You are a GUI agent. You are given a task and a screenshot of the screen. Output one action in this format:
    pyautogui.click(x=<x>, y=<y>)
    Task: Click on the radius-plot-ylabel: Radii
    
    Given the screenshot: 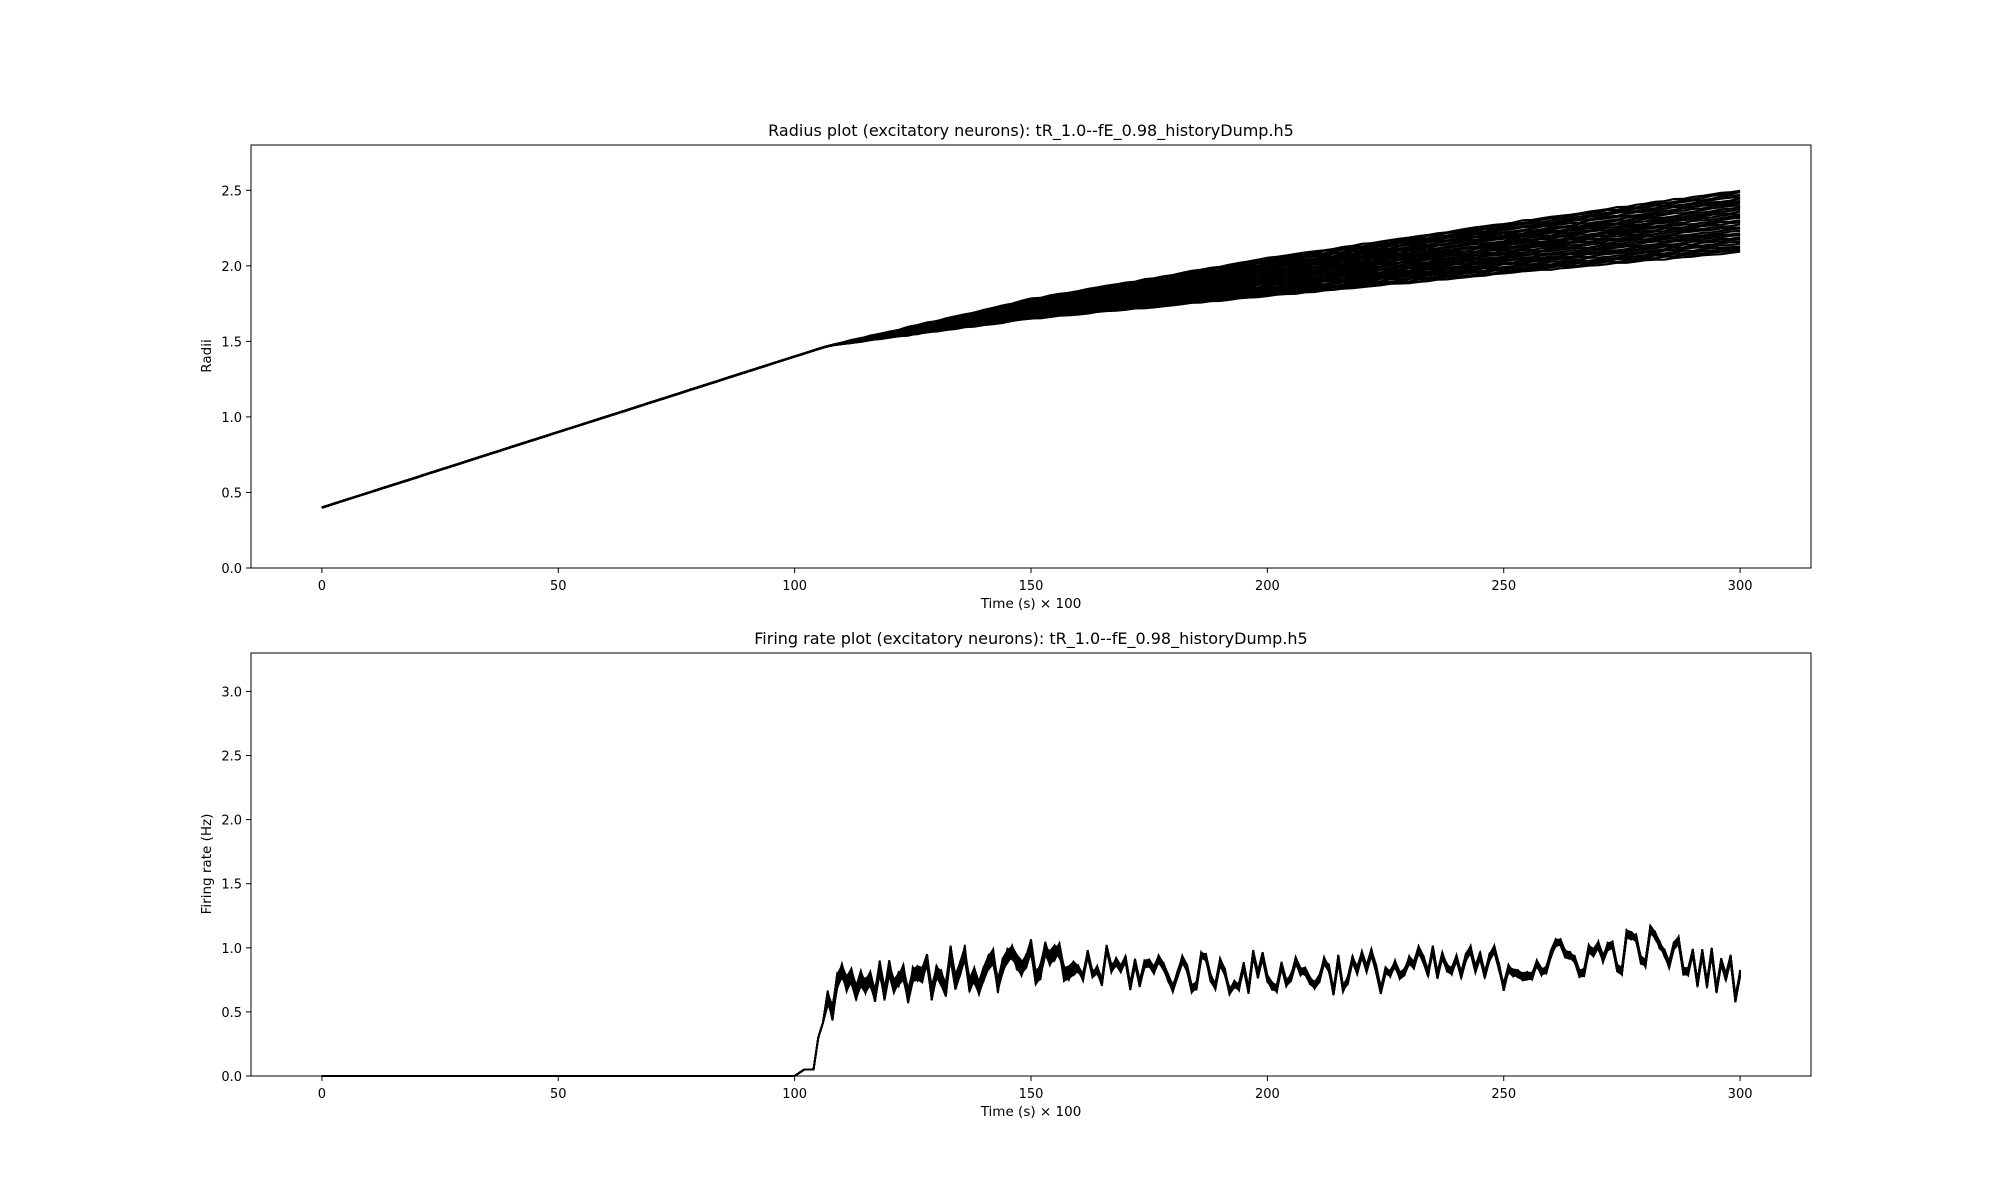 What is the action you would take?
    pyautogui.click(x=207, y=355)
    